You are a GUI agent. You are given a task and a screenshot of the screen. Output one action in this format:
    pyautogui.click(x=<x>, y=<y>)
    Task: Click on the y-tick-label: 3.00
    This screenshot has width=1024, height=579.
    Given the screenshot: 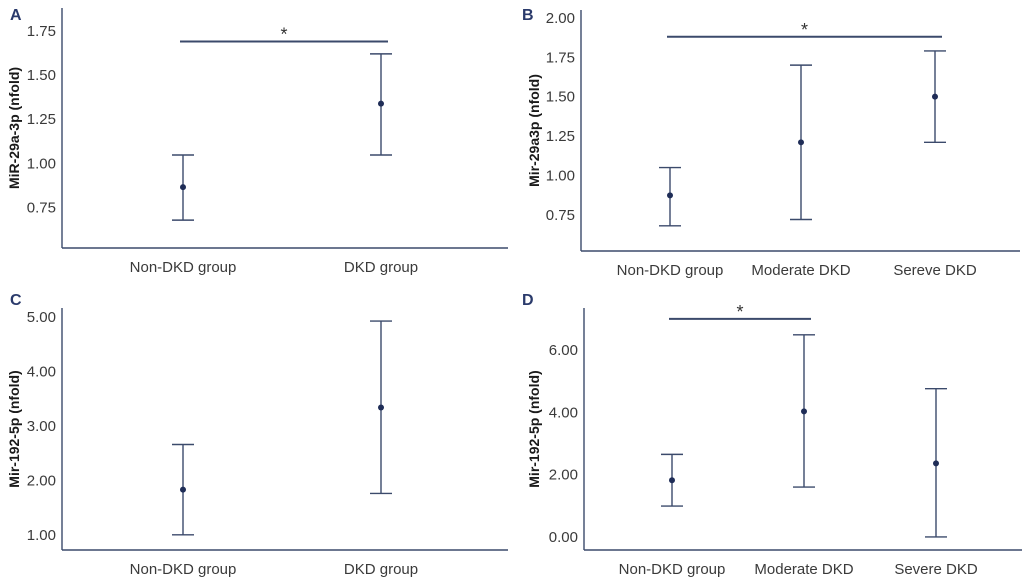 What is the action you would take?
    pyautogui.click(x=41, y=426)
    